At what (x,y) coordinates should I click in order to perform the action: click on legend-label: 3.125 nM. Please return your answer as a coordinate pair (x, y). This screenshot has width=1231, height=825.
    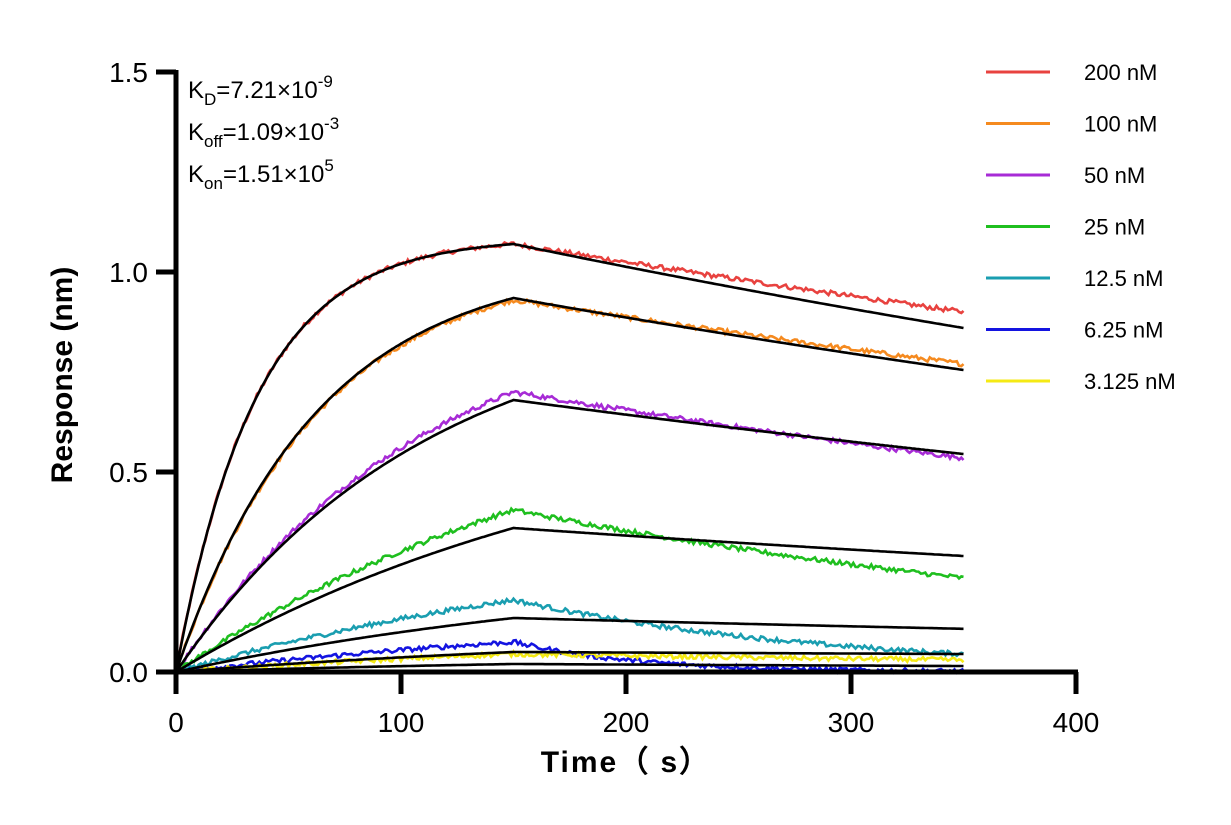
    Looking at the image, I should click on (1130, 381).